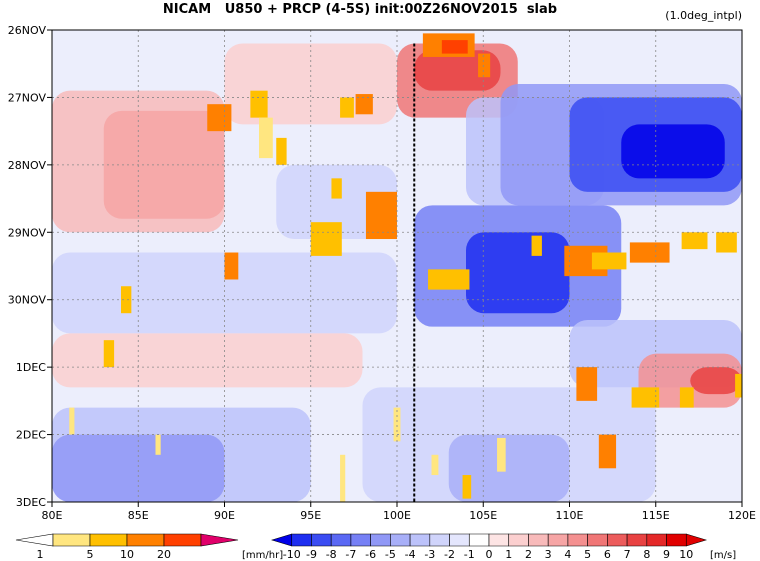 The height and width of the screenshot is (561, 760). I want to click on u-legend-unit: [m/s], so click(723, 555).